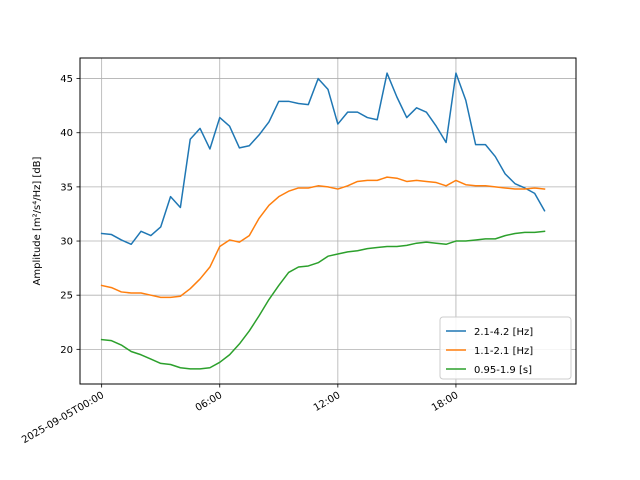 The width and height of the screenshot is (640, 480). What do you see at coordinates (503, 351) in the screenshot?
I see `legend-label: 1.1-2.1 [Hz]` at bounding box center [503, 351].